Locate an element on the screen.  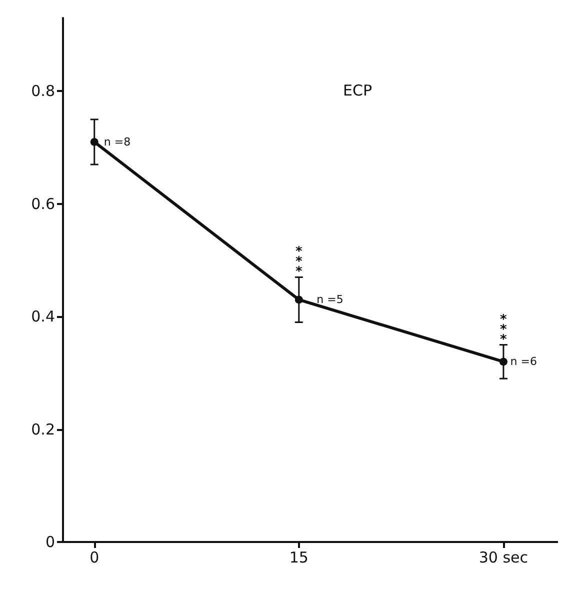
annotation: n =6 is located at coordinates (523, 361).